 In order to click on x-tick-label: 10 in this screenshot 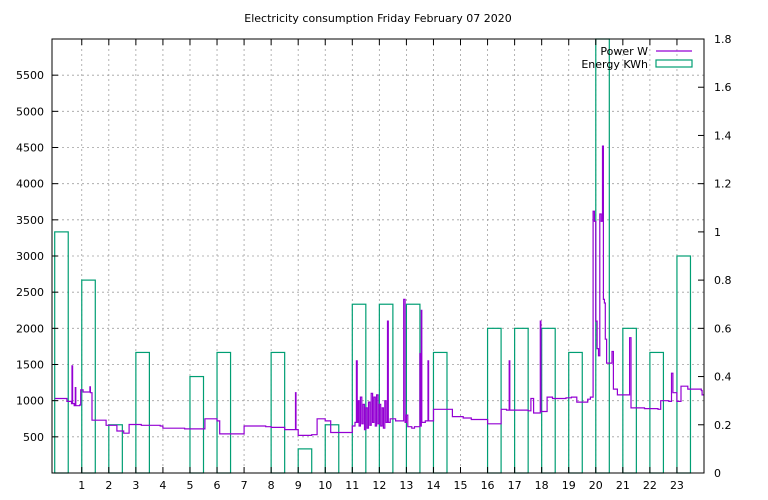, I will do `click(325, 485)`.